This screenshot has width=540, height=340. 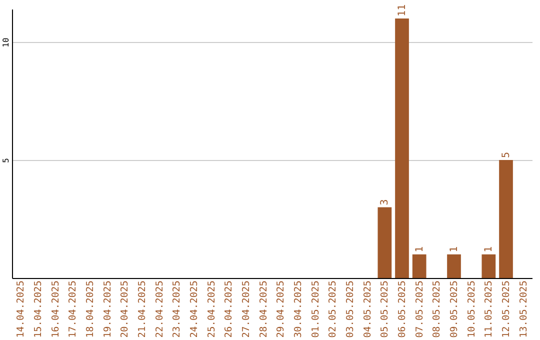 I want to click on x-tick-label: 02.05.2025, so click(x=333, y=309).